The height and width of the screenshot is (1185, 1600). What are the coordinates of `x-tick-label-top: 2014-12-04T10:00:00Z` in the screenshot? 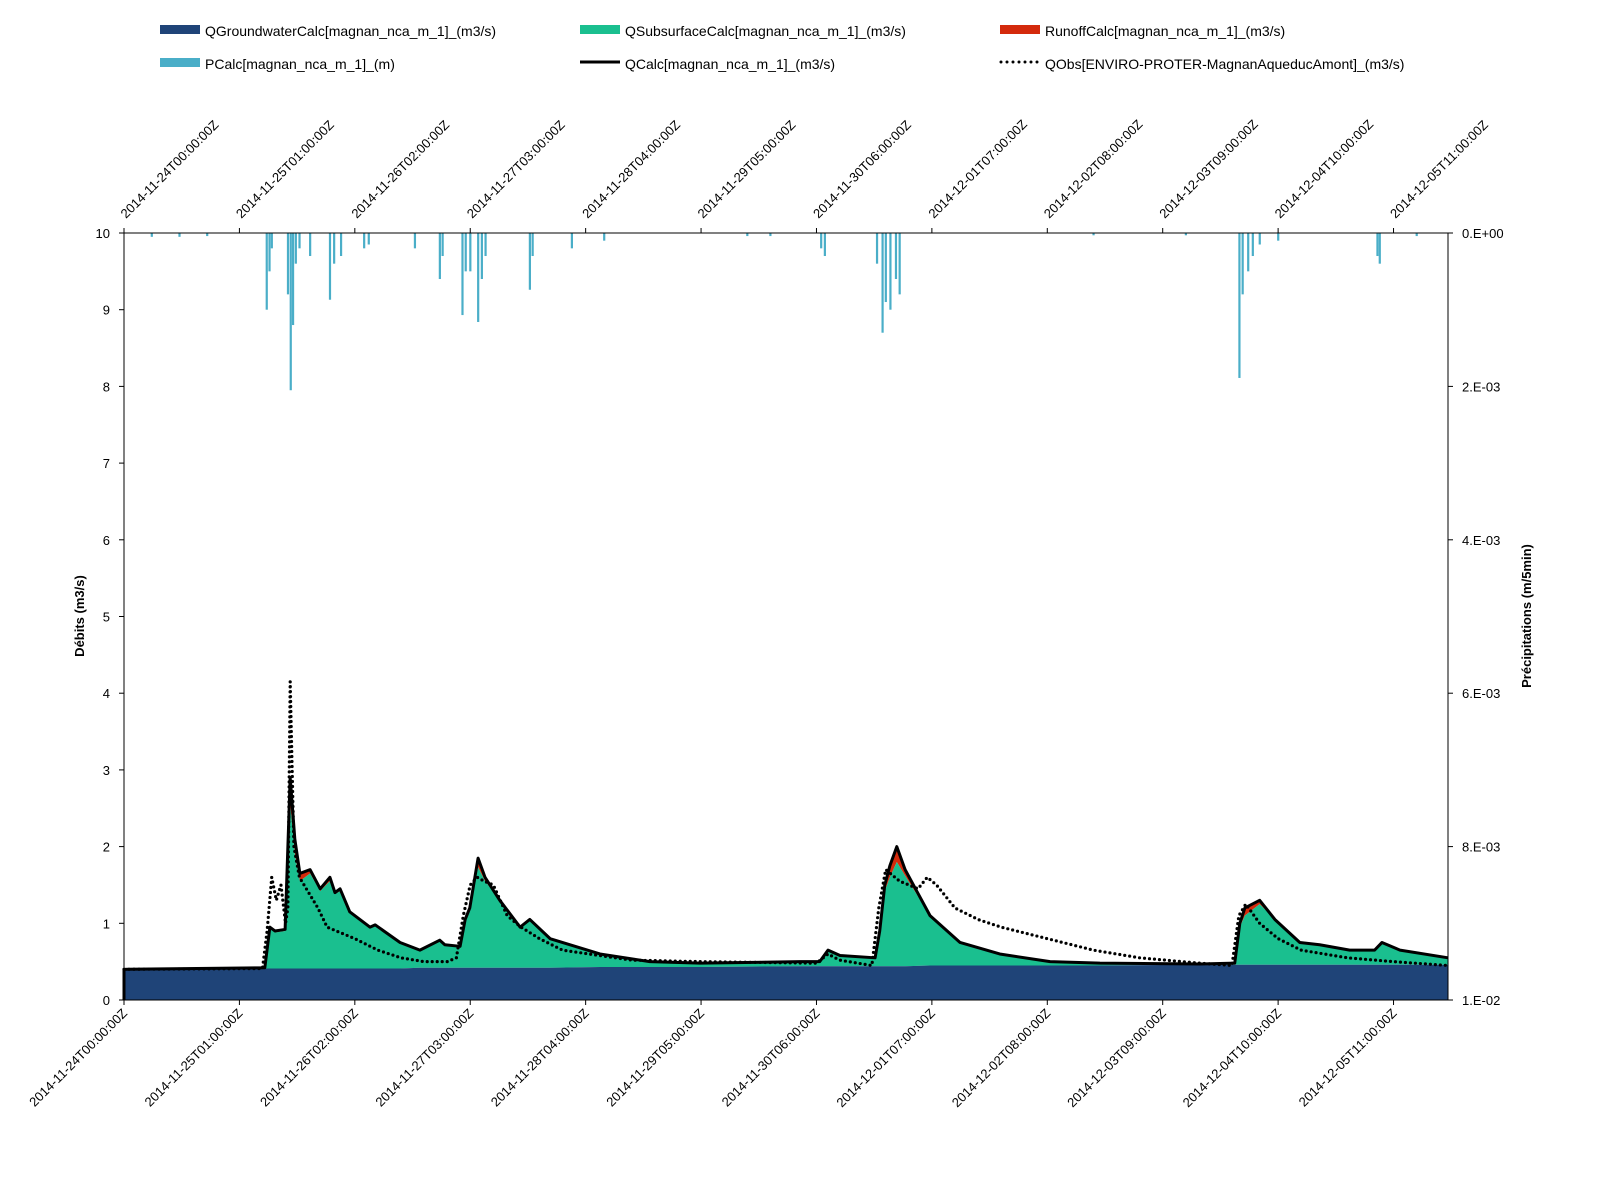 It's located at (1324, 168).